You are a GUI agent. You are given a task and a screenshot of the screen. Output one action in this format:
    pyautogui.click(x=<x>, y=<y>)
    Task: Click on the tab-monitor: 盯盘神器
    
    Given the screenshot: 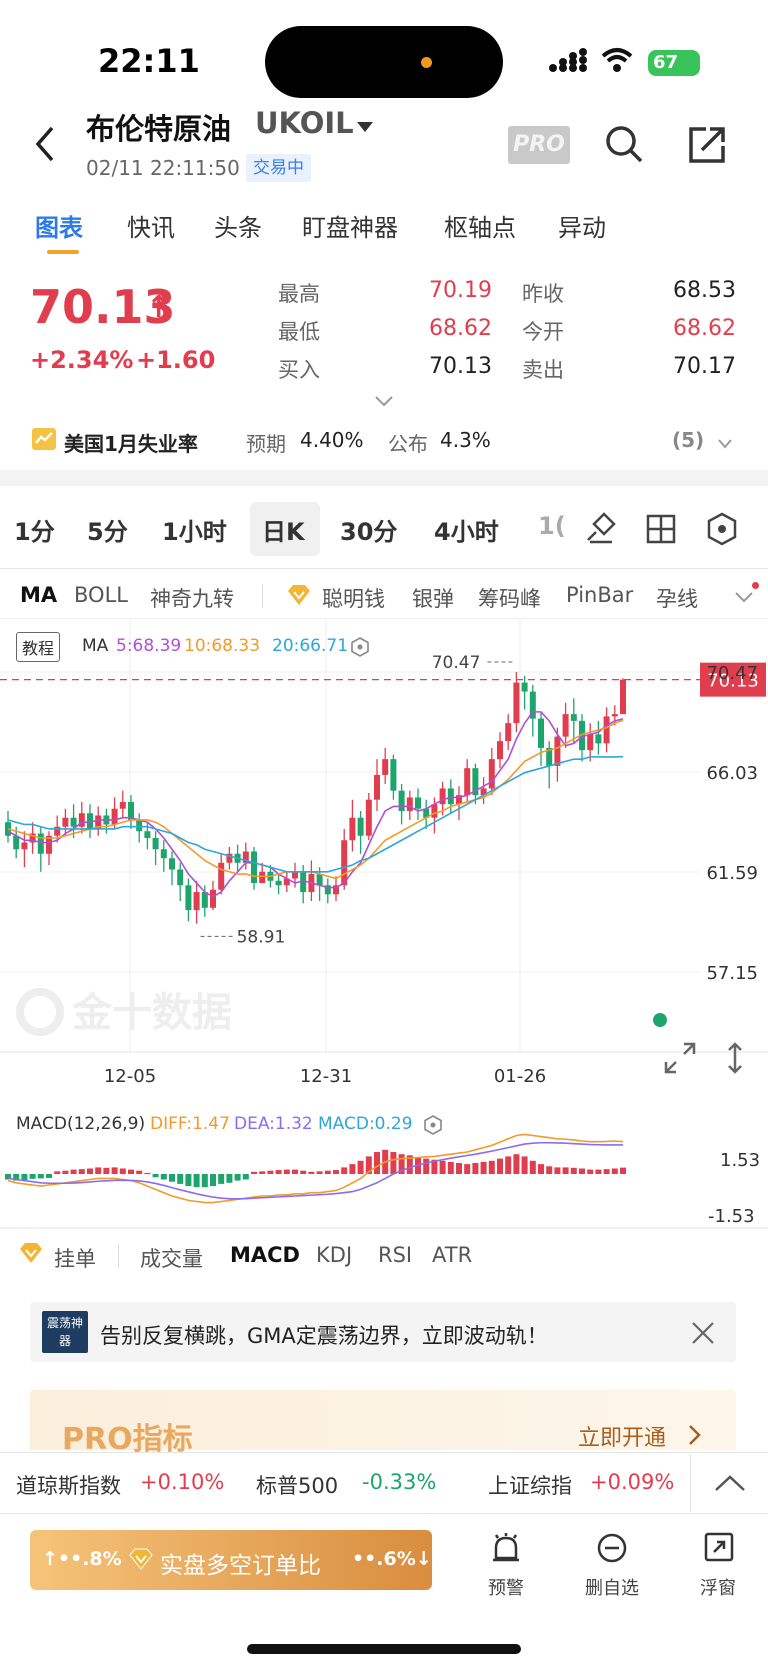 What is the action you would take?
    pyautogui.click(x=350, y=228)
    